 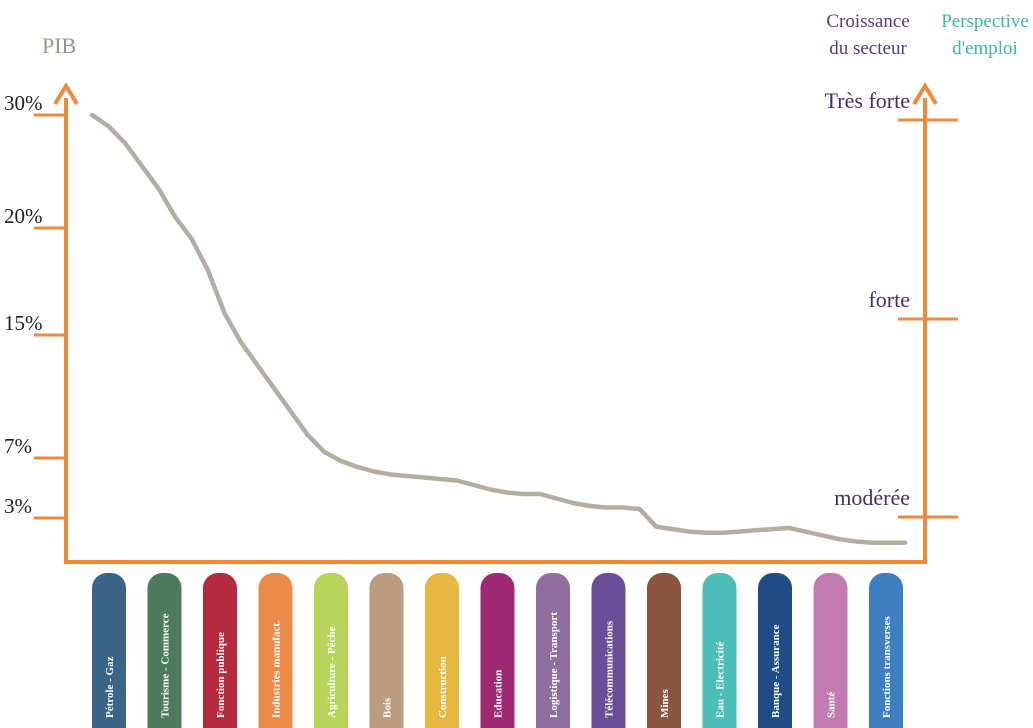 I want to click on sector-label: Fonctions transverses, so click(x=887, y=667).